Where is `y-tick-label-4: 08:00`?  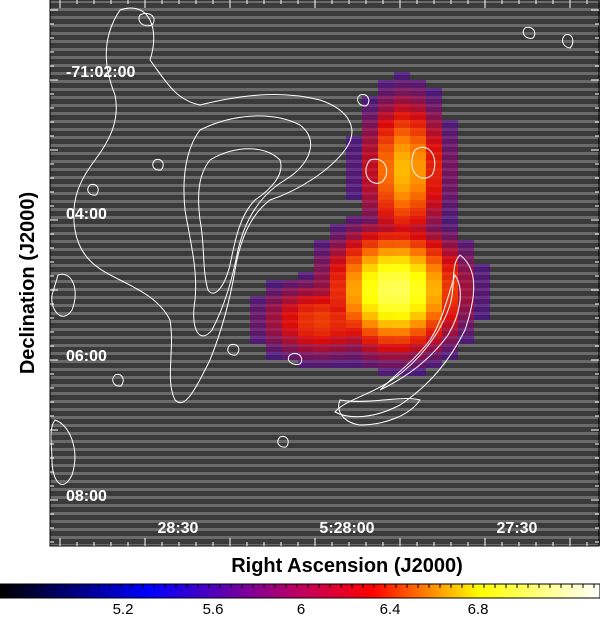 y-tick-label-4: 08:00 is located at coordinates (86, 496).